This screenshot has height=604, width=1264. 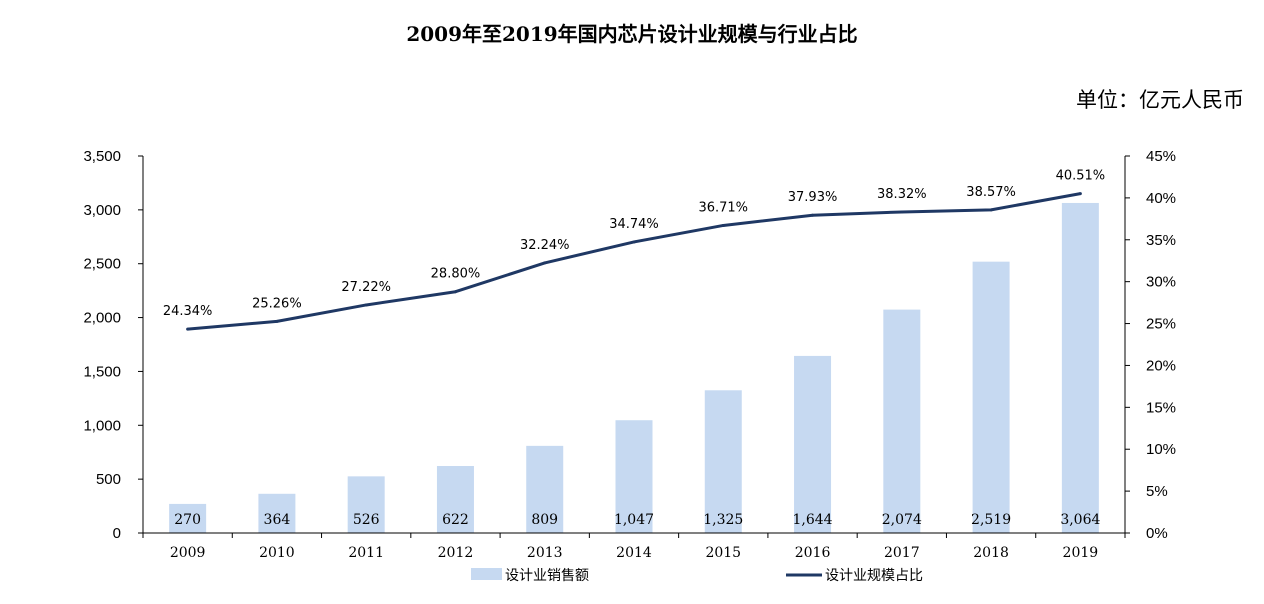 What do you see at coordinates (366, 553) in the screenshot?
I see `x-tick-label-2011: 2011` at bounding box center [366, 553].